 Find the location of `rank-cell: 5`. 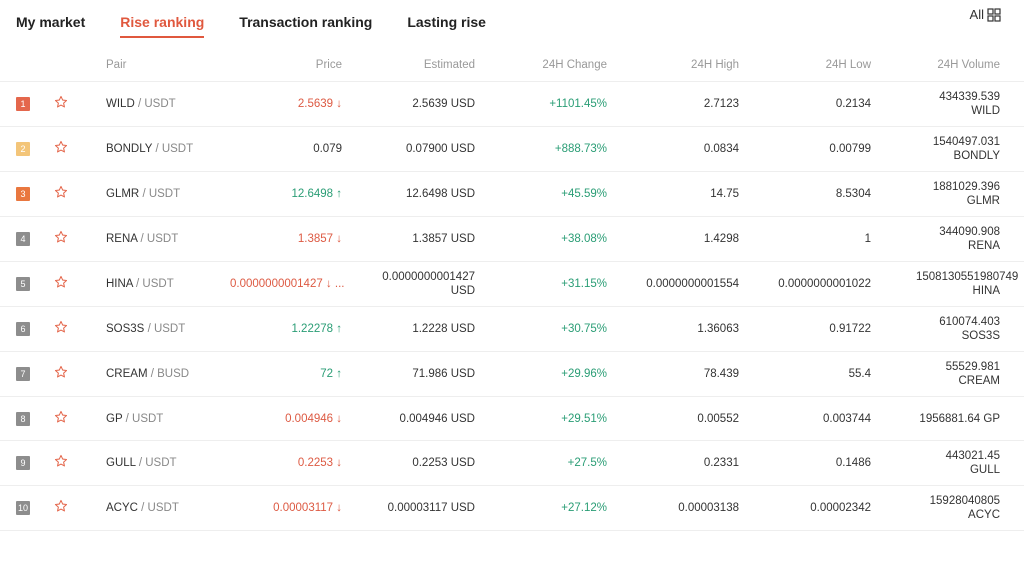

rank-cell: 5 is located at coordinates (25, 284).